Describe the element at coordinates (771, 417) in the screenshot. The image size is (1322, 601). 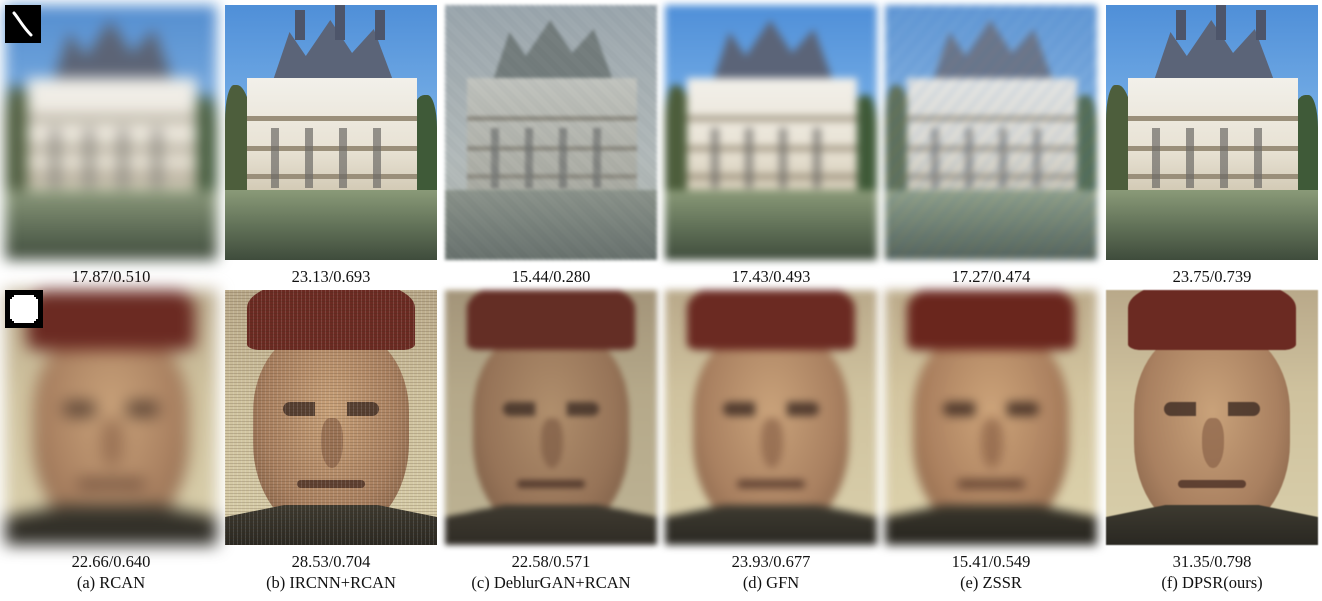
I see `face-image-gfn` at that location.